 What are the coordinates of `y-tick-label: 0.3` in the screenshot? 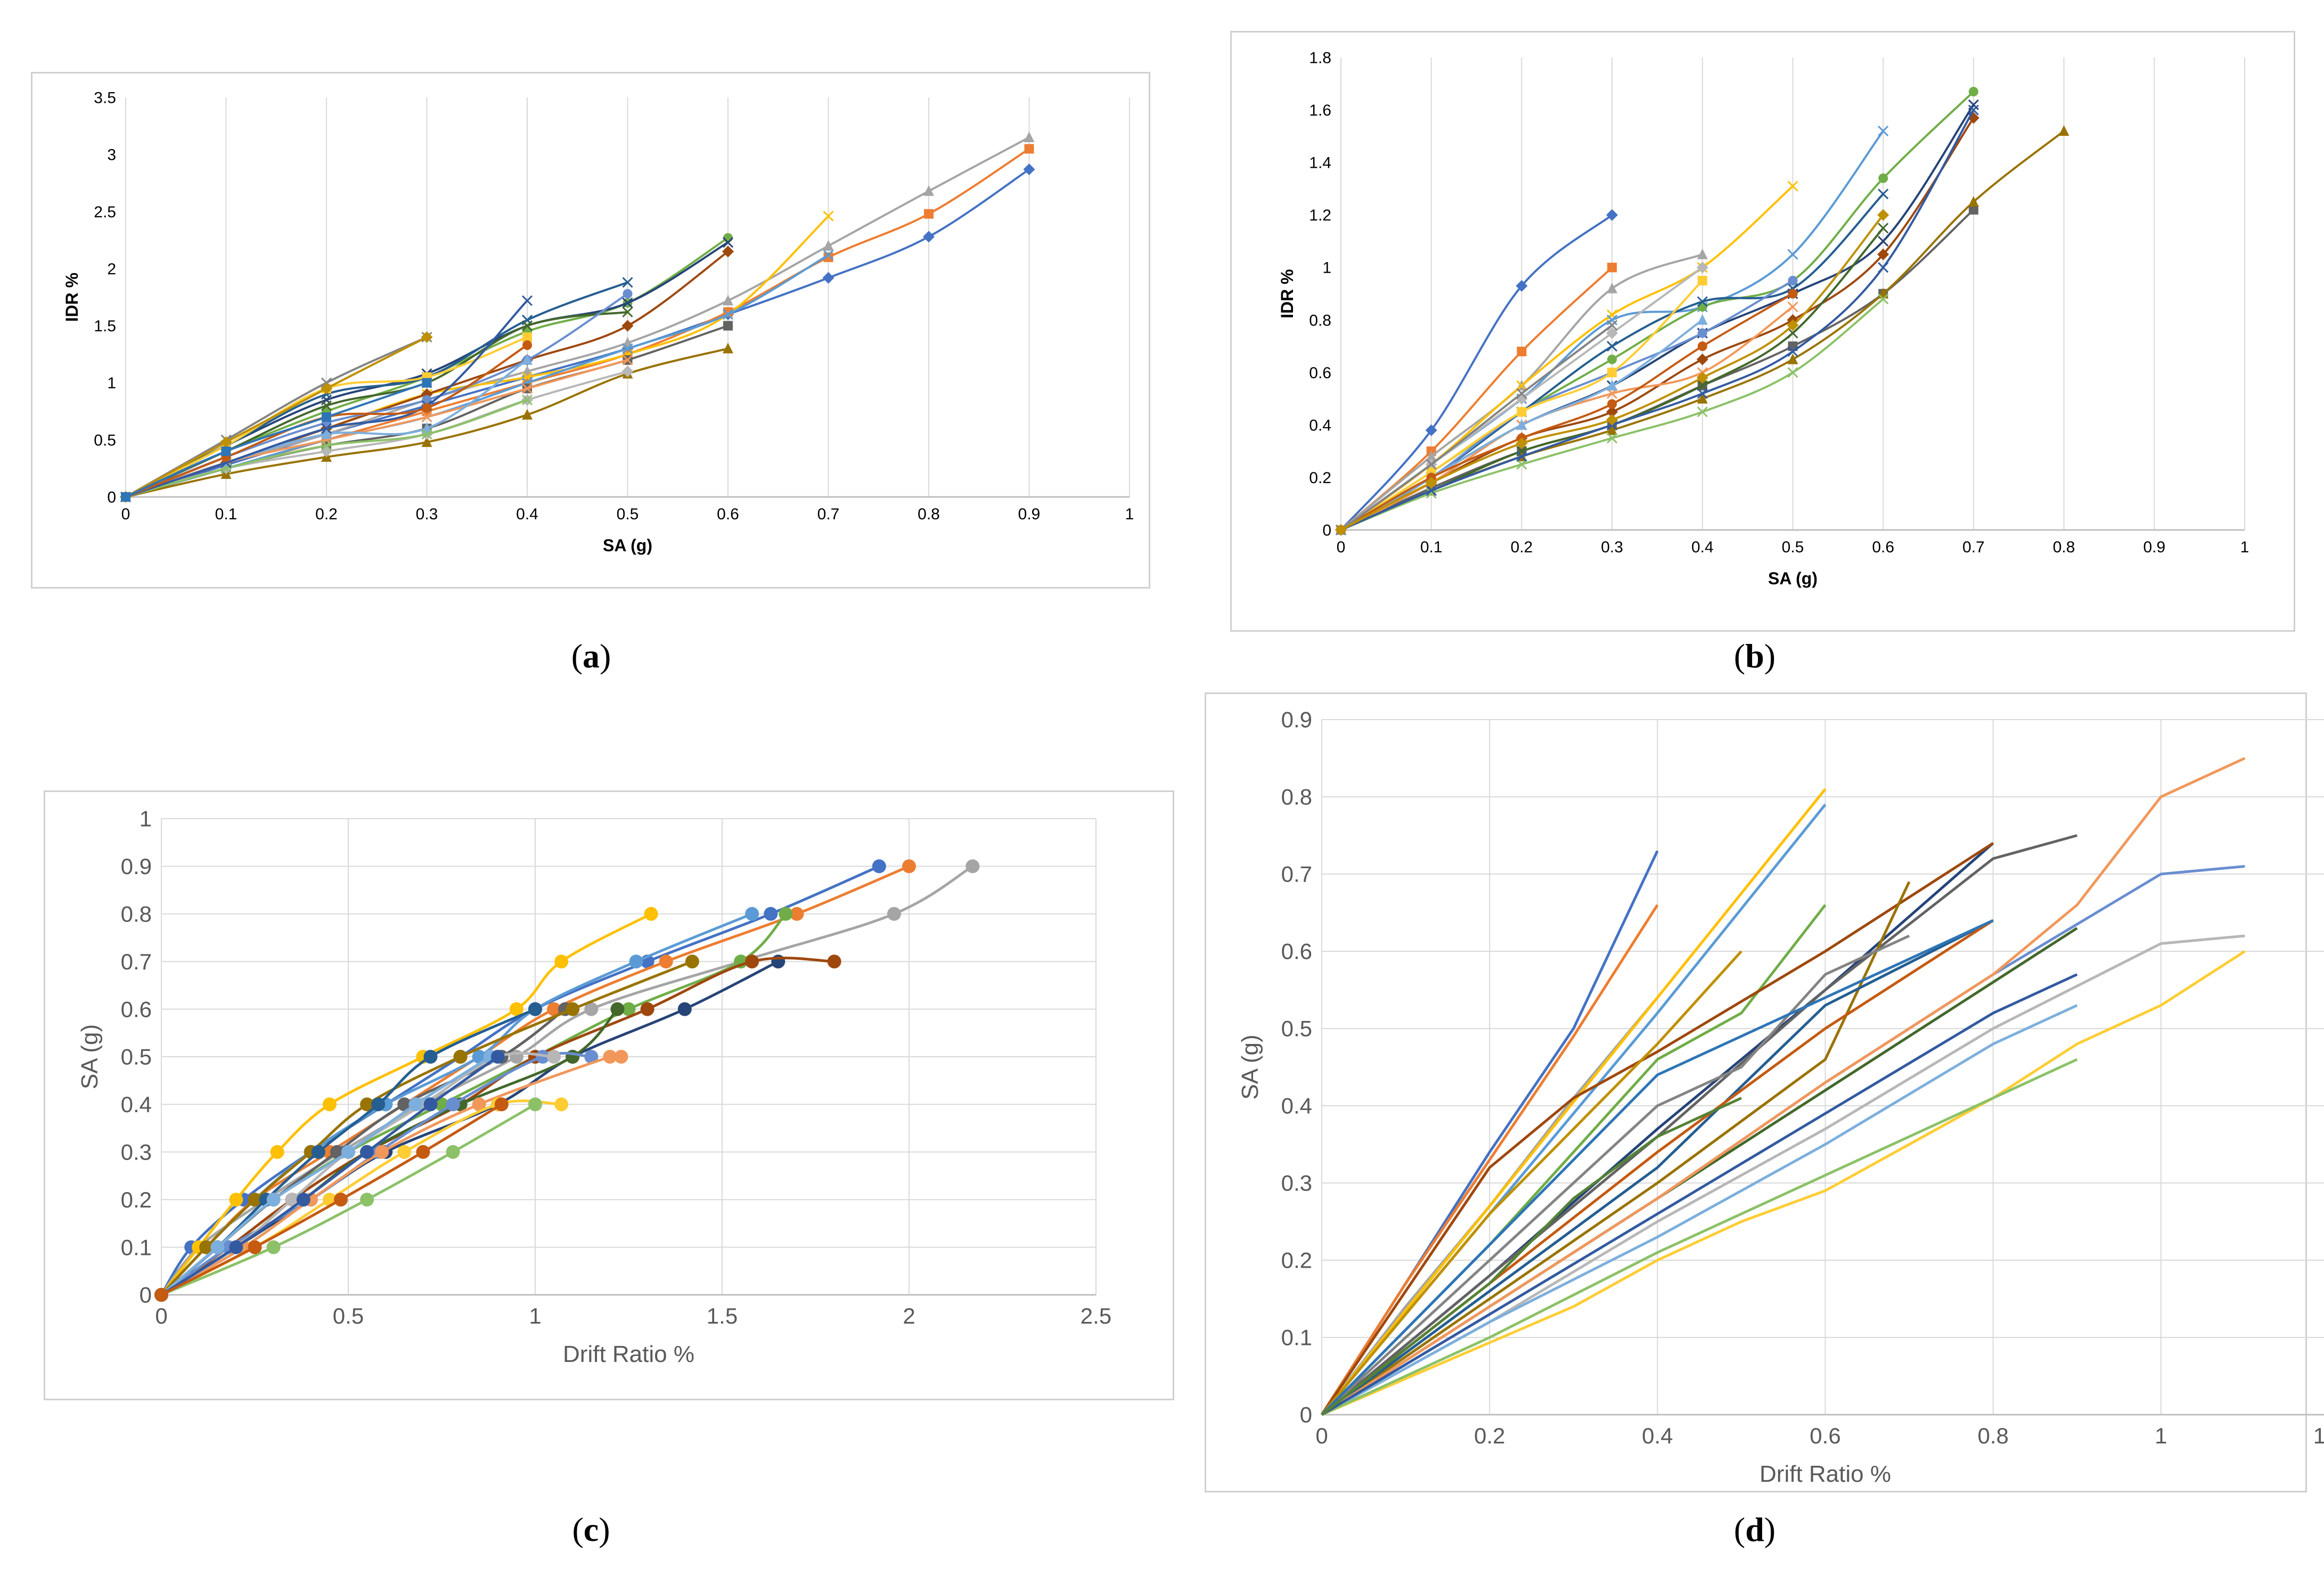 It's located at (1296, 1183).